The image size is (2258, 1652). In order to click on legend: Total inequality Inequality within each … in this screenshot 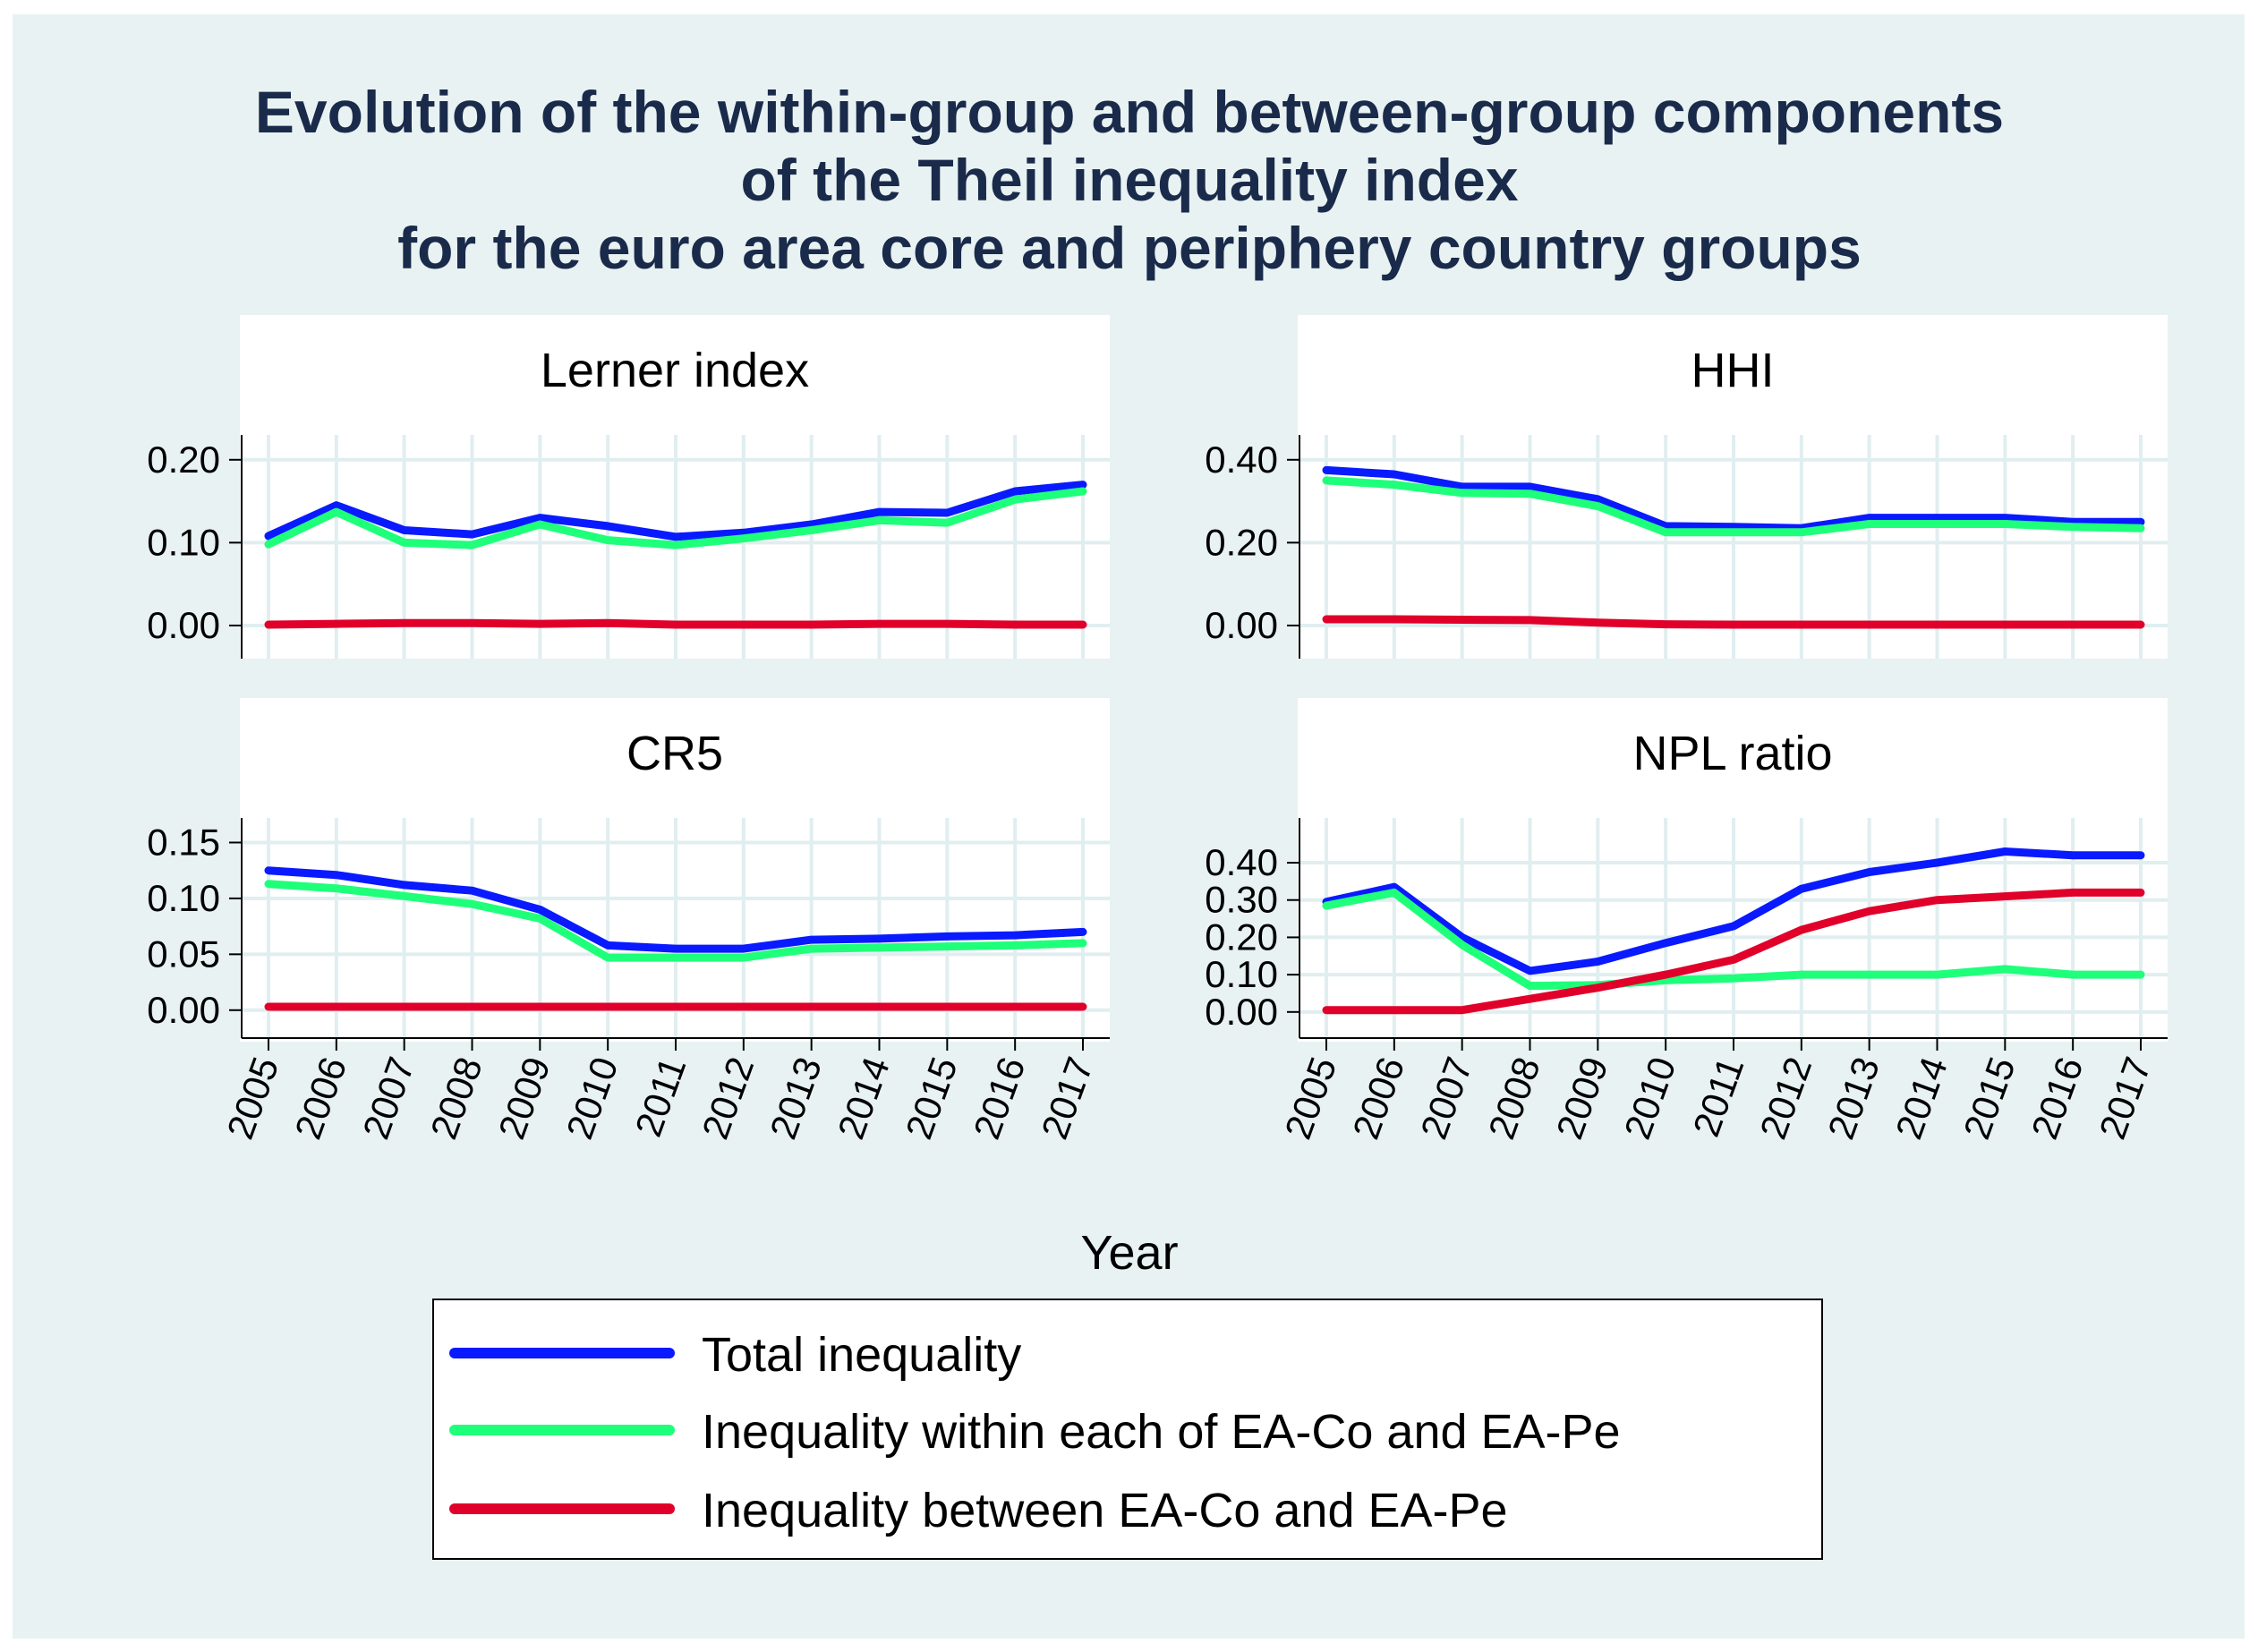, I will do `click(1127, 1429)`.